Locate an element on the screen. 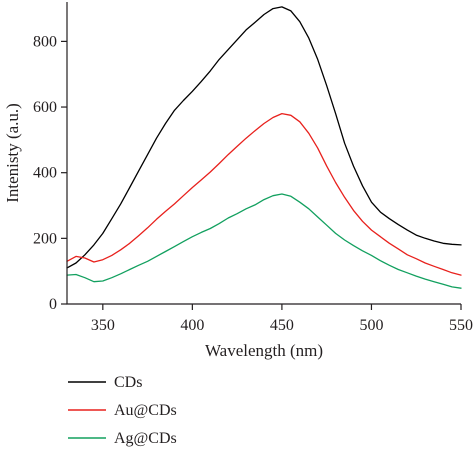 The height and width of the screenshot is (451, 474). legend-label-1: Au@CDs is located at coordinates (145, 410).